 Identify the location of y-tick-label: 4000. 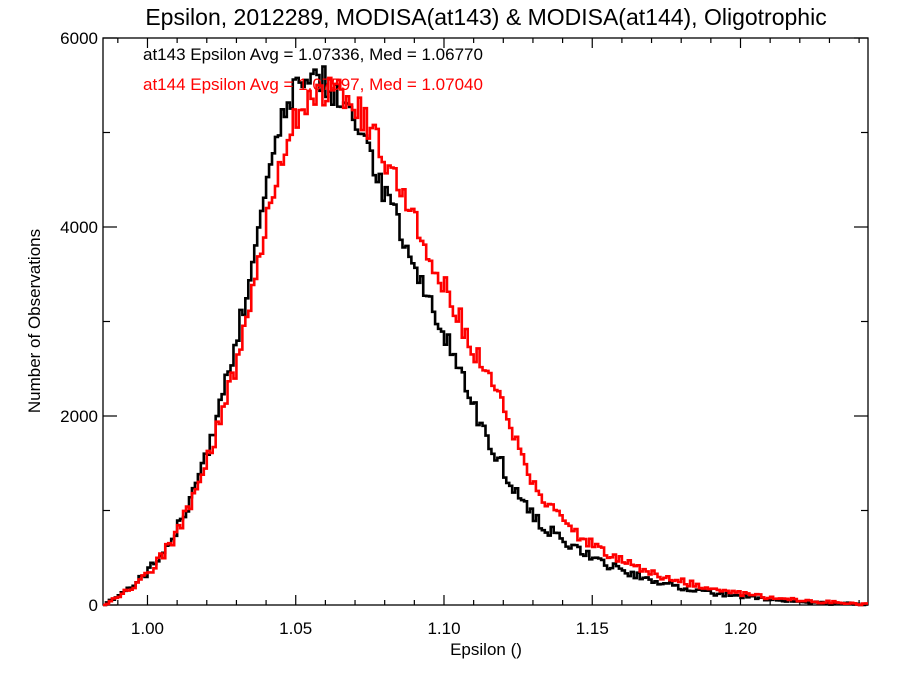
(79, 227).